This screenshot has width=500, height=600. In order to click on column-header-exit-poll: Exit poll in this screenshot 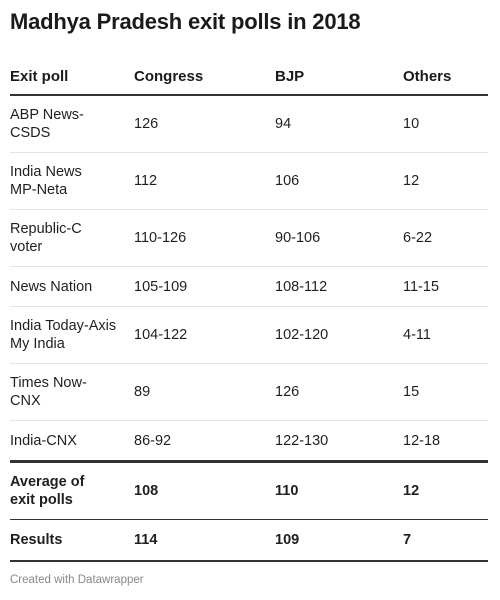, I will do `click(72, 77)`.